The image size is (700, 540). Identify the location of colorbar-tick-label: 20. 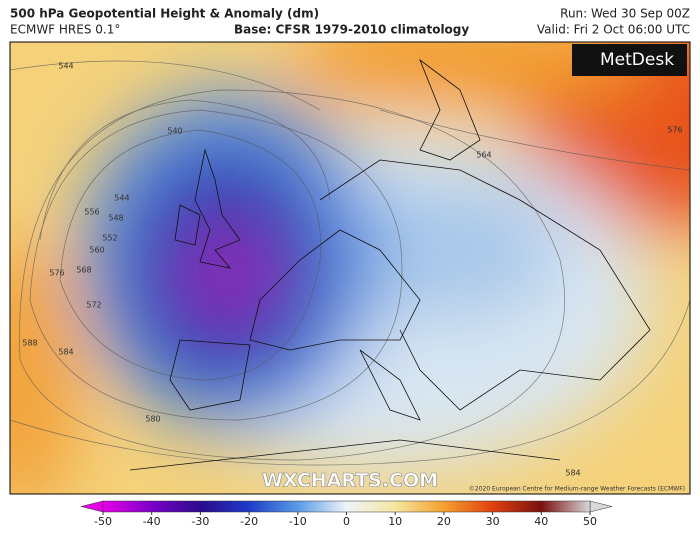
(444, 521).